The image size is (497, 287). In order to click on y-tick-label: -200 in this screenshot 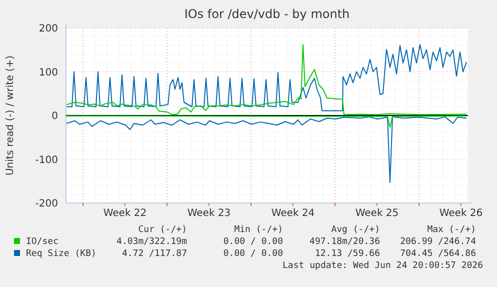, I will do `click(46, 204)`.